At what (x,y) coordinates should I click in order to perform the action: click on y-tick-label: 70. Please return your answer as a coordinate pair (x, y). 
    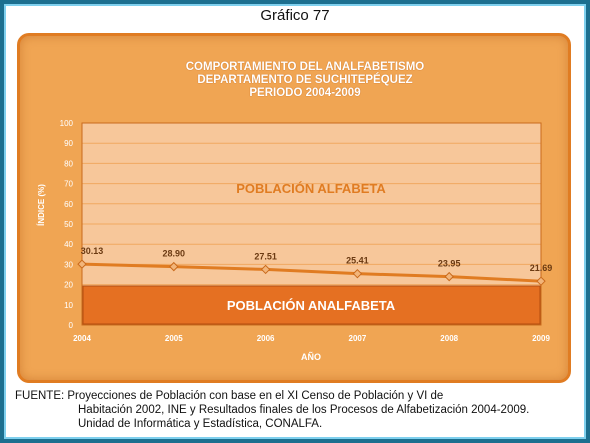
    Looking at the image, I should click on (68, 184).